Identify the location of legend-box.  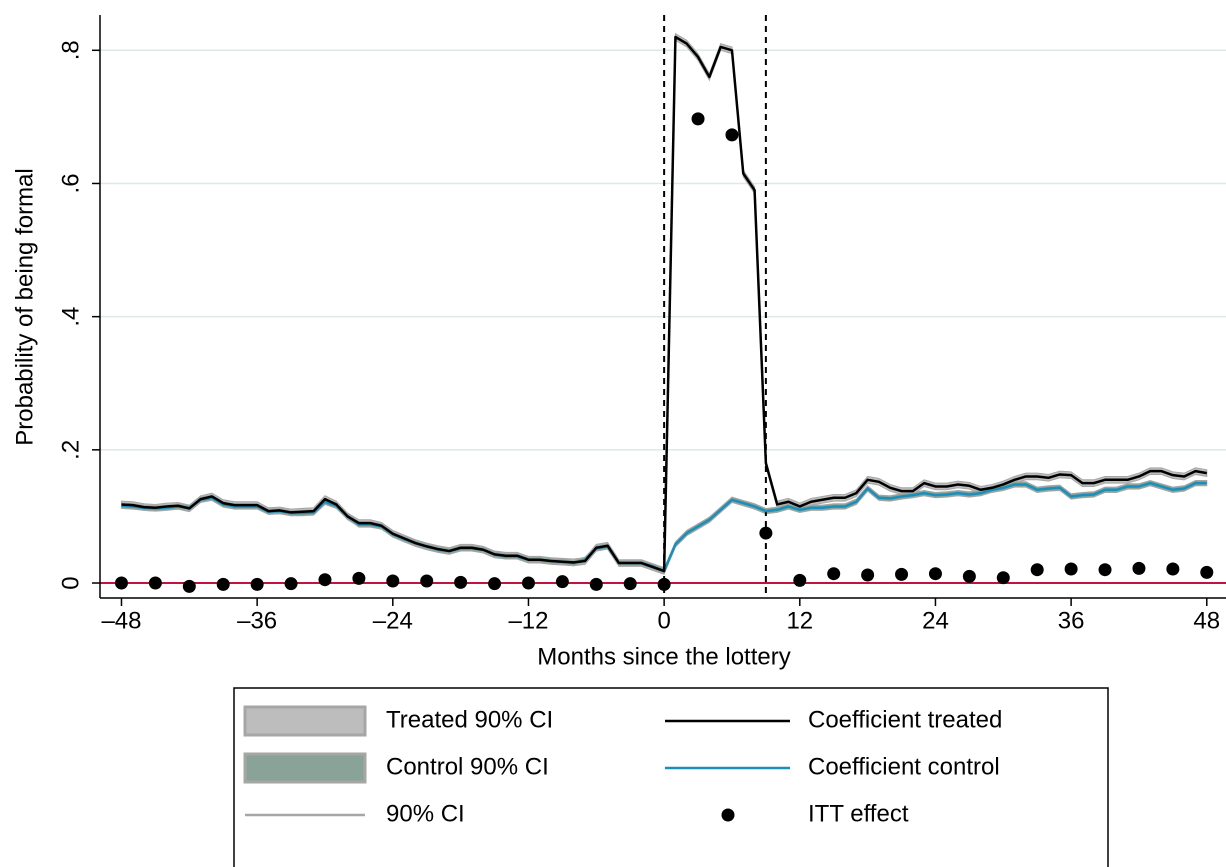
(671, 777).